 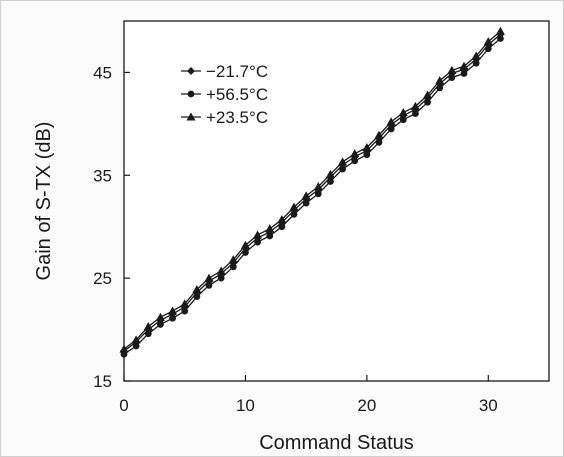 I want to click on legend-entry: +23.5°C, so click(x=224, y=117).